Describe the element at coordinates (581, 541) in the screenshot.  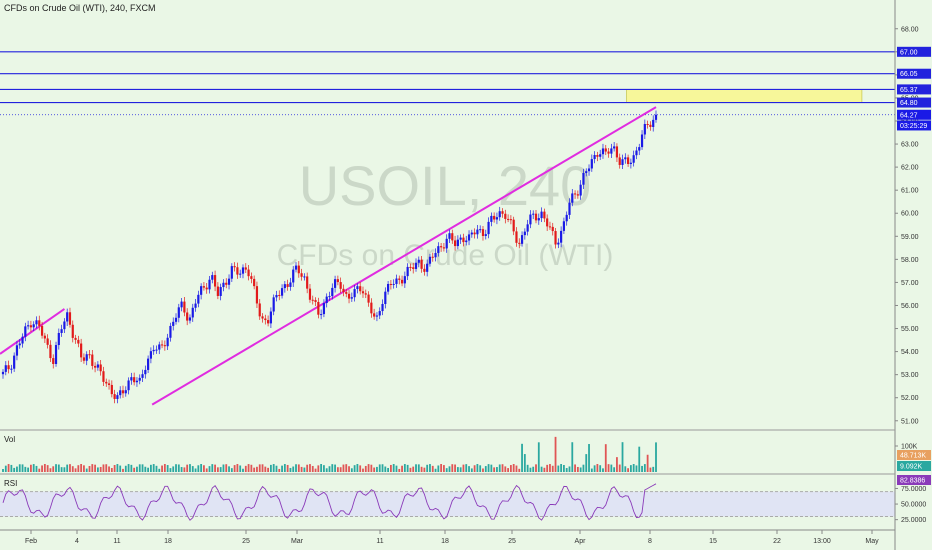
I see `time-tick-label: Apr` at that location.